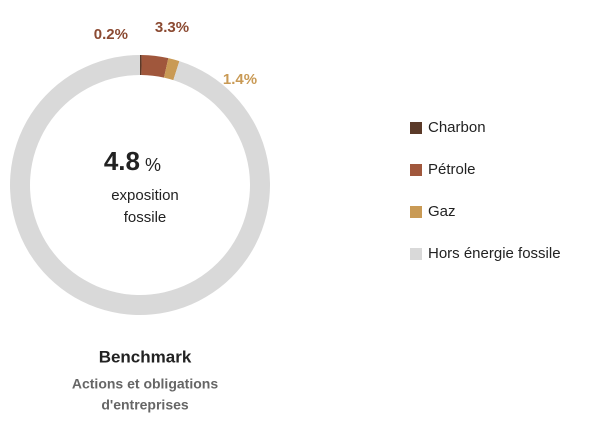 This screenshot has height=432, width=599. What do you see at coordinates (111, 34) in the screenshot?
I see `data-label: 0.2%` at bounding box center [111, 34].